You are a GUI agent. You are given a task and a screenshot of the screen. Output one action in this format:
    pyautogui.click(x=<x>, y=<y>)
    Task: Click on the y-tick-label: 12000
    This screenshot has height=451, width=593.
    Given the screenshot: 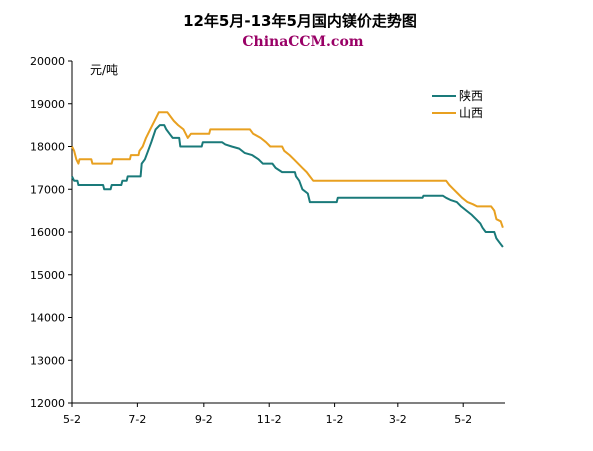 What is the action you would take?
    pyautogui.click(x=47, y=403)
    